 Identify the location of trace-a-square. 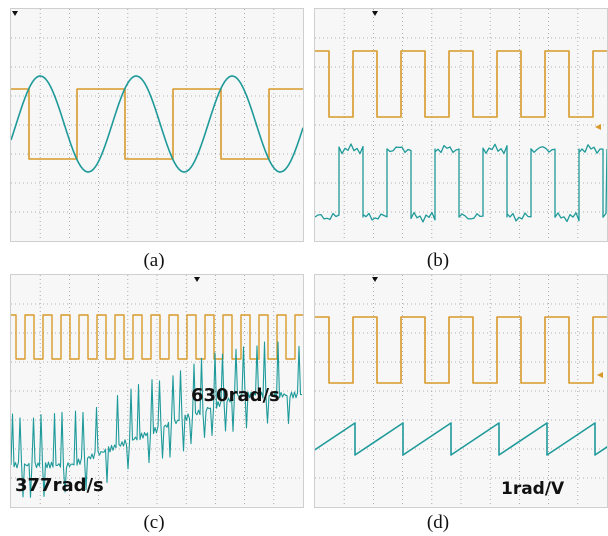
(157, 124).